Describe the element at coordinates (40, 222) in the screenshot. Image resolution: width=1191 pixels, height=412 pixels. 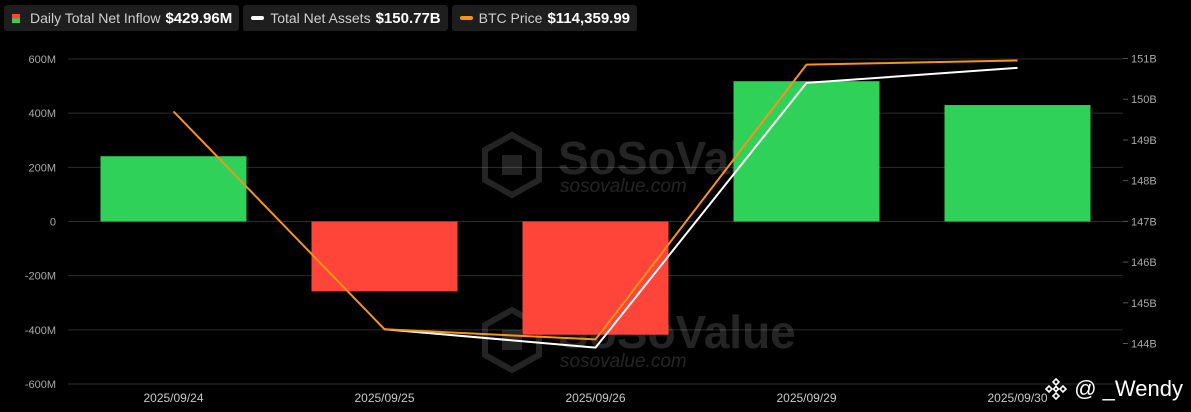
I see `y-axis-left: 600M 400M 200M 0 -200M -400M -600M` at that location.